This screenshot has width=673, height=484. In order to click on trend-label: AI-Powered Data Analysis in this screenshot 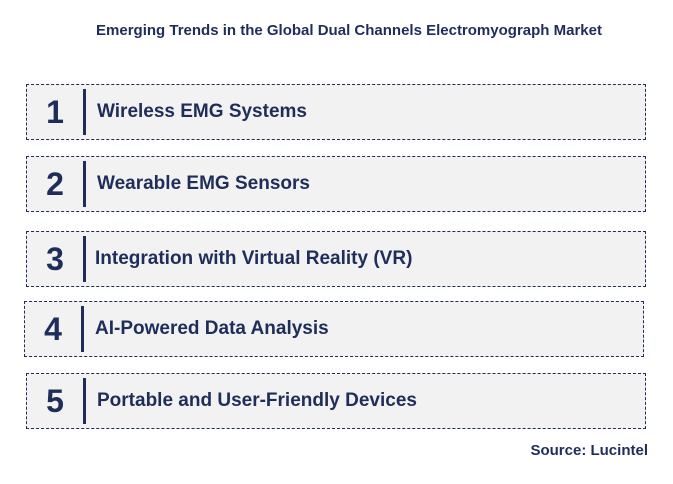, I will do `click(212, 328)`.